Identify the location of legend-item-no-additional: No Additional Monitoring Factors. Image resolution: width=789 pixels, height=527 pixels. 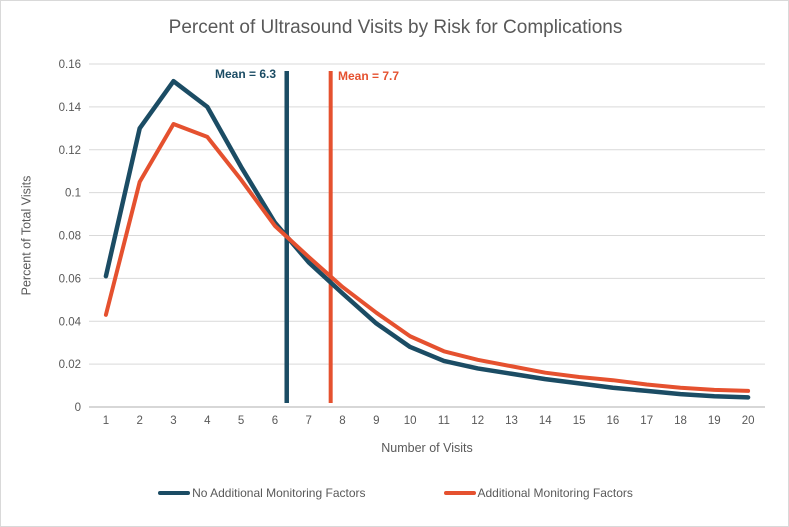
(262, 493).